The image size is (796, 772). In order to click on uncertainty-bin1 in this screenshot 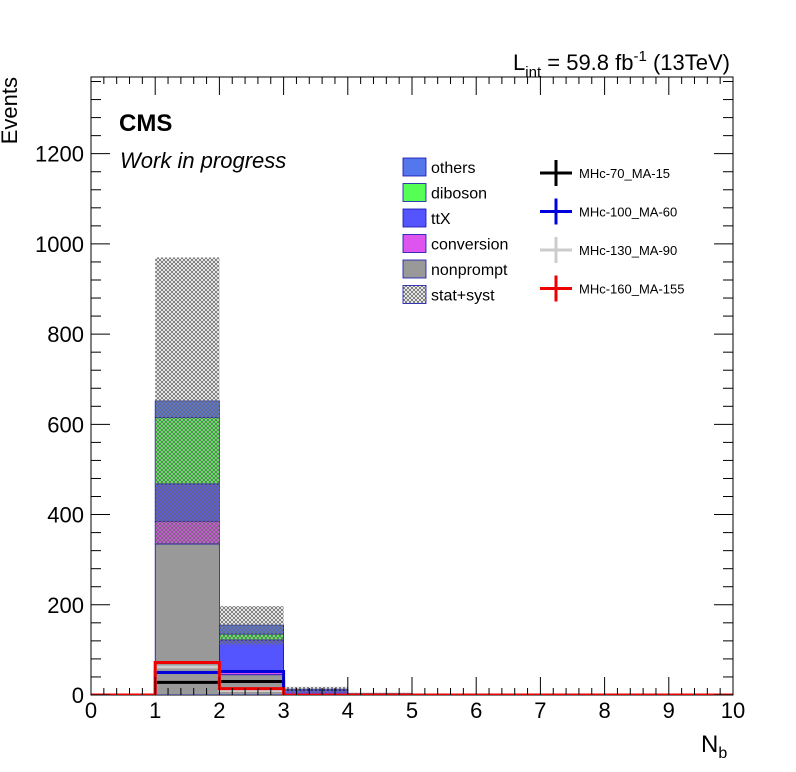, I will do `click(187, 400)`.